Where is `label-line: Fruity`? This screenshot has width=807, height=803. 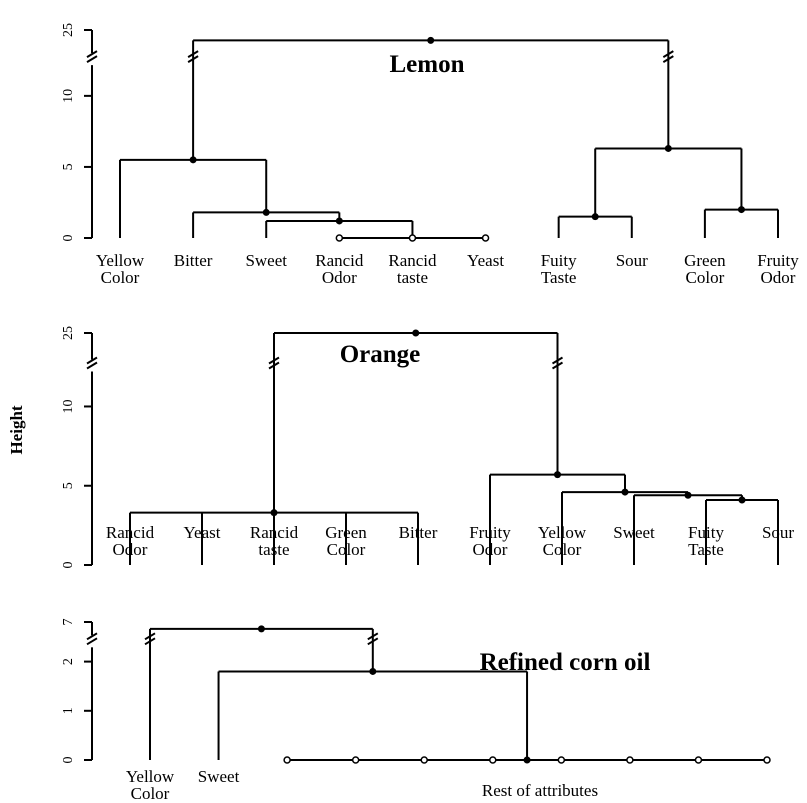 label-line: Fruity is located at coordinates (778, 260).